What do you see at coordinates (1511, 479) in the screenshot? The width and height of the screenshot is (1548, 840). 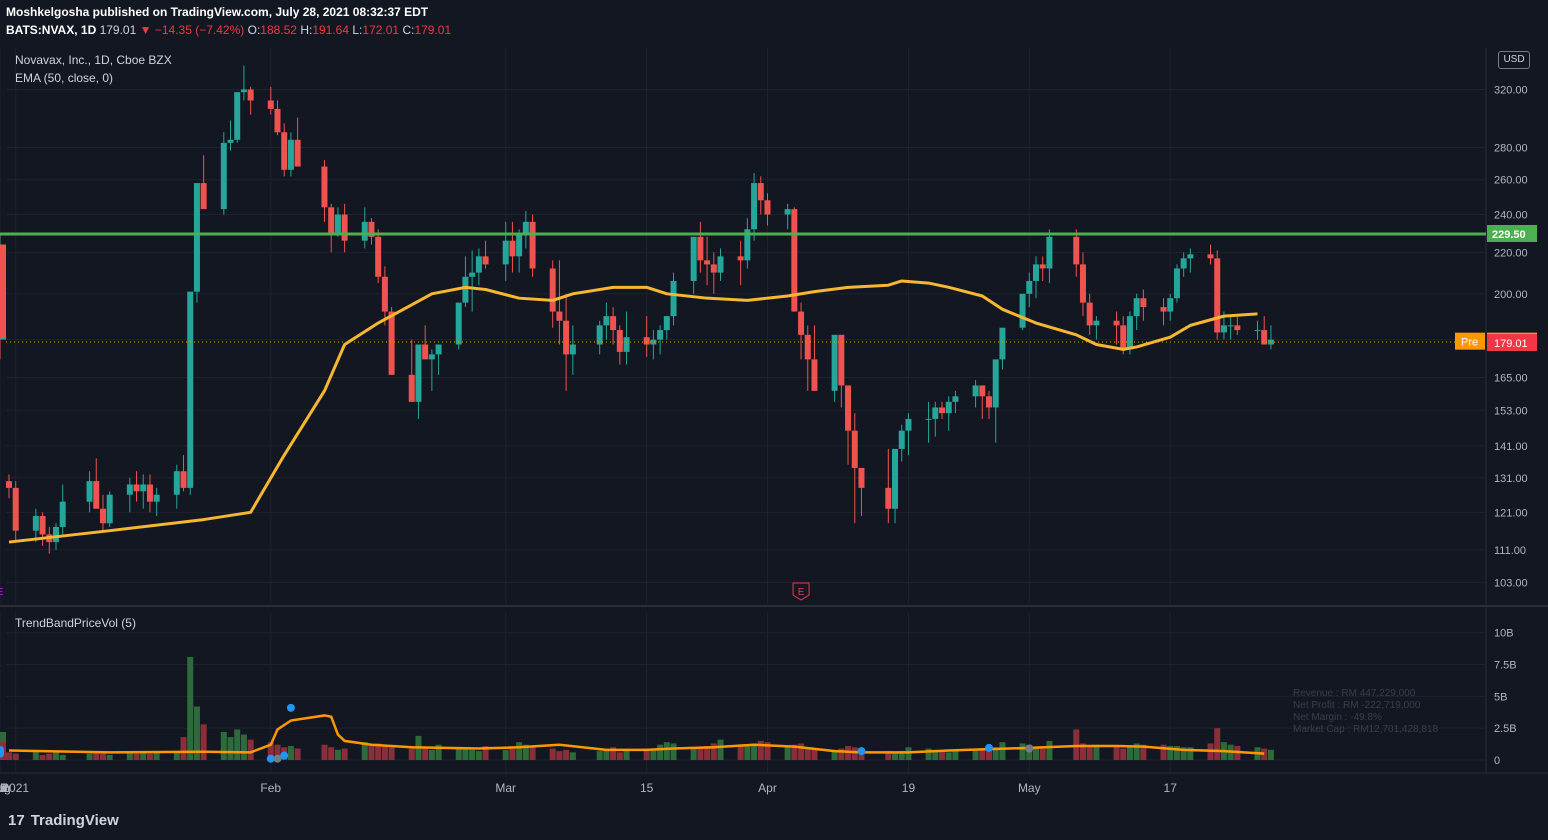 I see `price-tick-label: 131.00` at bounding box center [1511, 479].